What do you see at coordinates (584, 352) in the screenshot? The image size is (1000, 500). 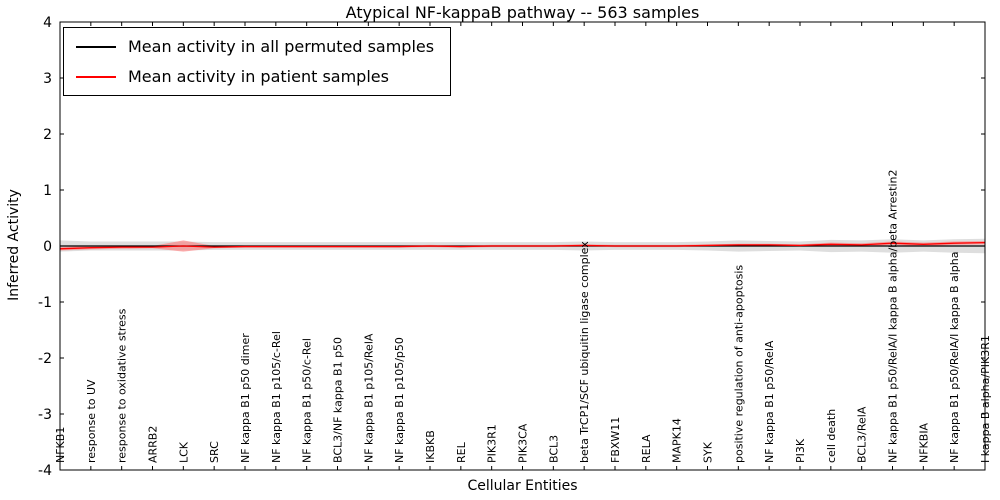 I see `x-tick-label: beta TrCP1/SCF ubiquitin ligase complex` at bounding box center [584, 352].